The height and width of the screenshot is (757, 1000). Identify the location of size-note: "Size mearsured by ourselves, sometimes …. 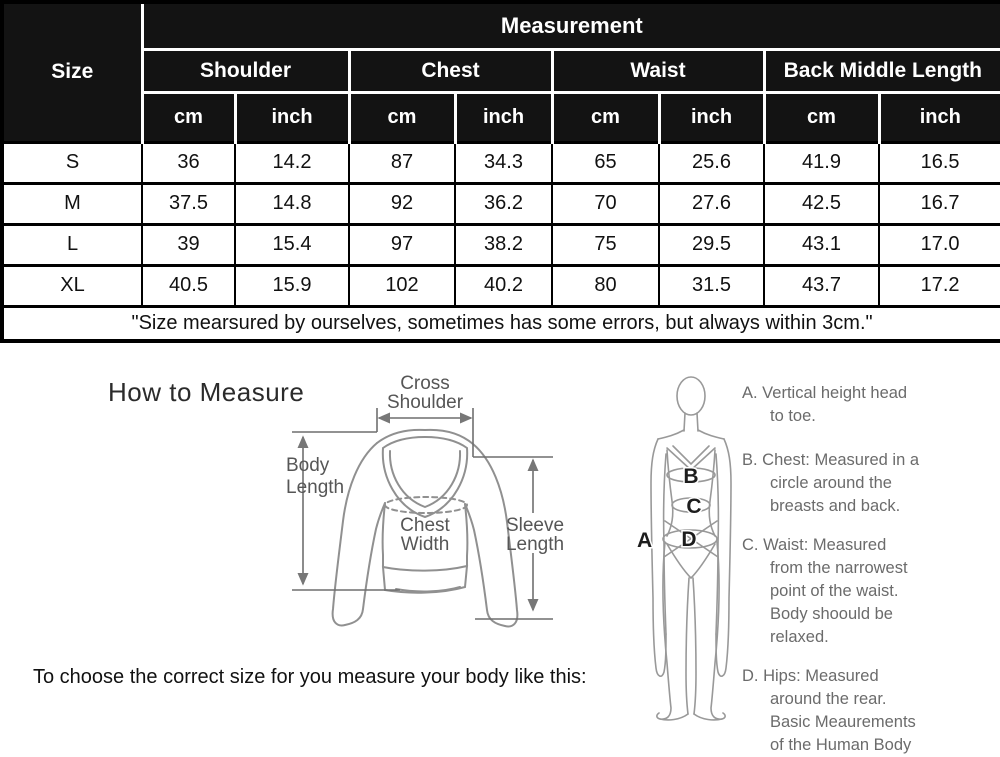
(500, 323).